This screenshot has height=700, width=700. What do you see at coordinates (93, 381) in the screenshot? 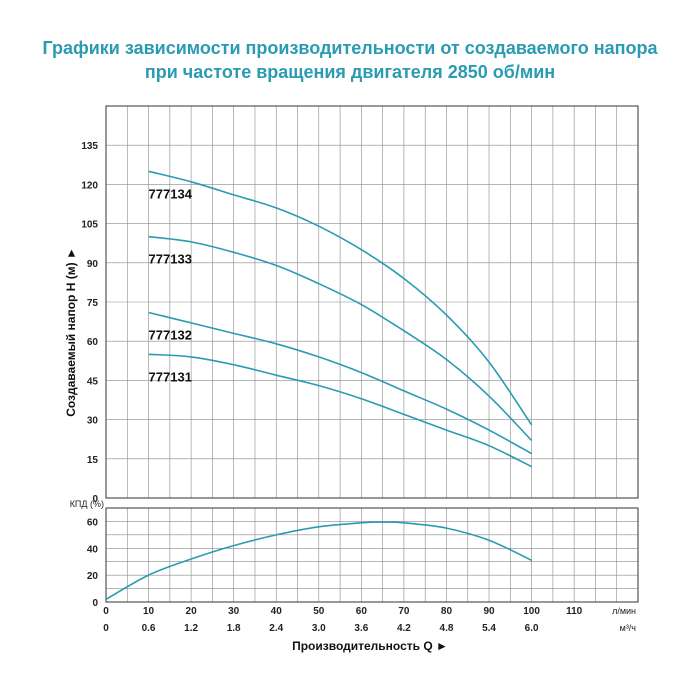
I see `y-tick-label: 45` at bounding box center [93, 381].